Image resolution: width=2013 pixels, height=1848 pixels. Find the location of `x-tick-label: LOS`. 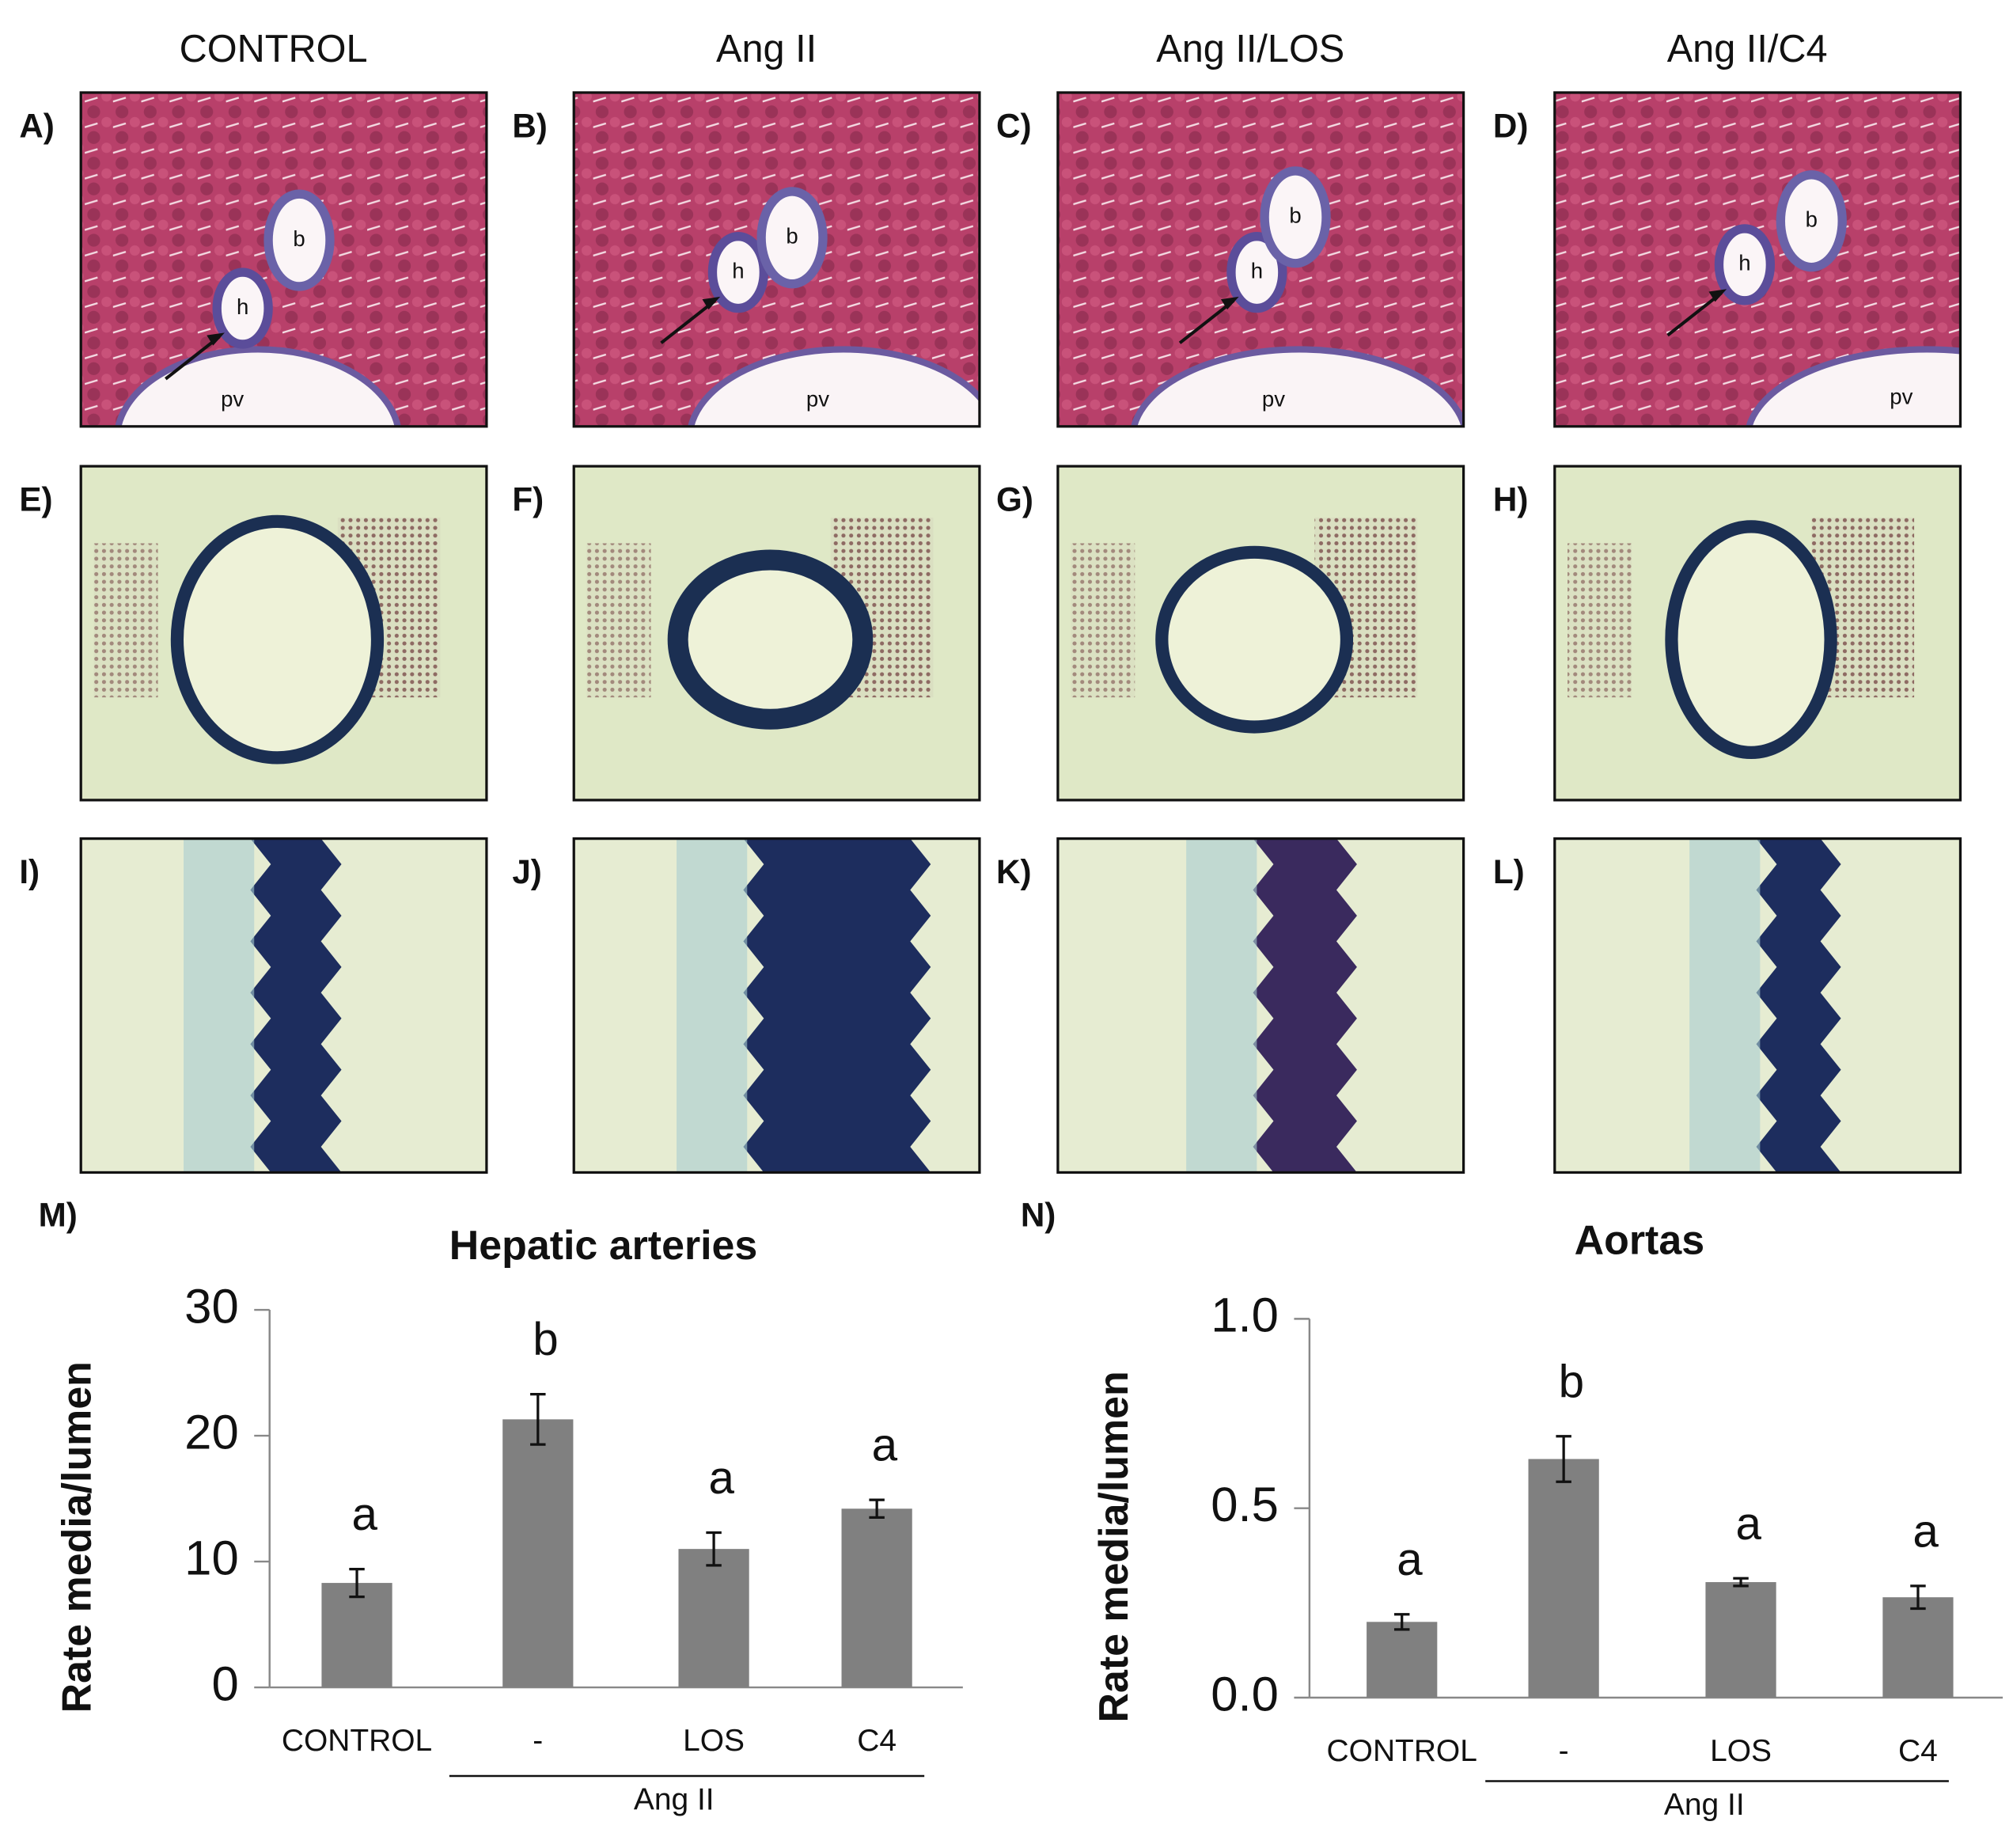

x-tick-label: LOS is located at coordinates (714, 1741).